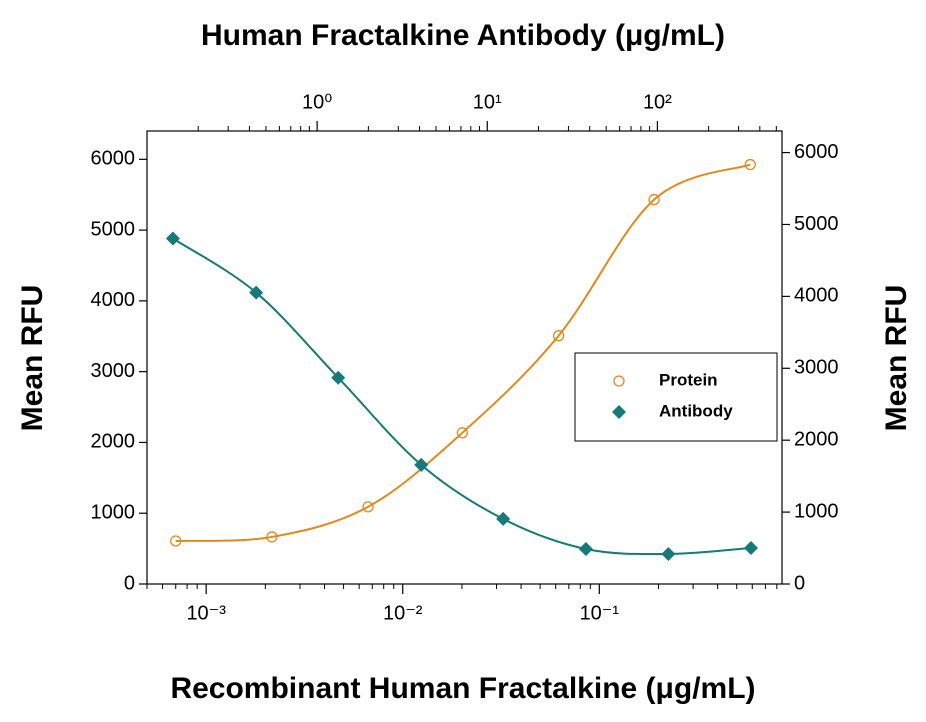 The height and width of the screenshot is (722, 926). I want to click on y-tick-label: 0, so click(129, 583).